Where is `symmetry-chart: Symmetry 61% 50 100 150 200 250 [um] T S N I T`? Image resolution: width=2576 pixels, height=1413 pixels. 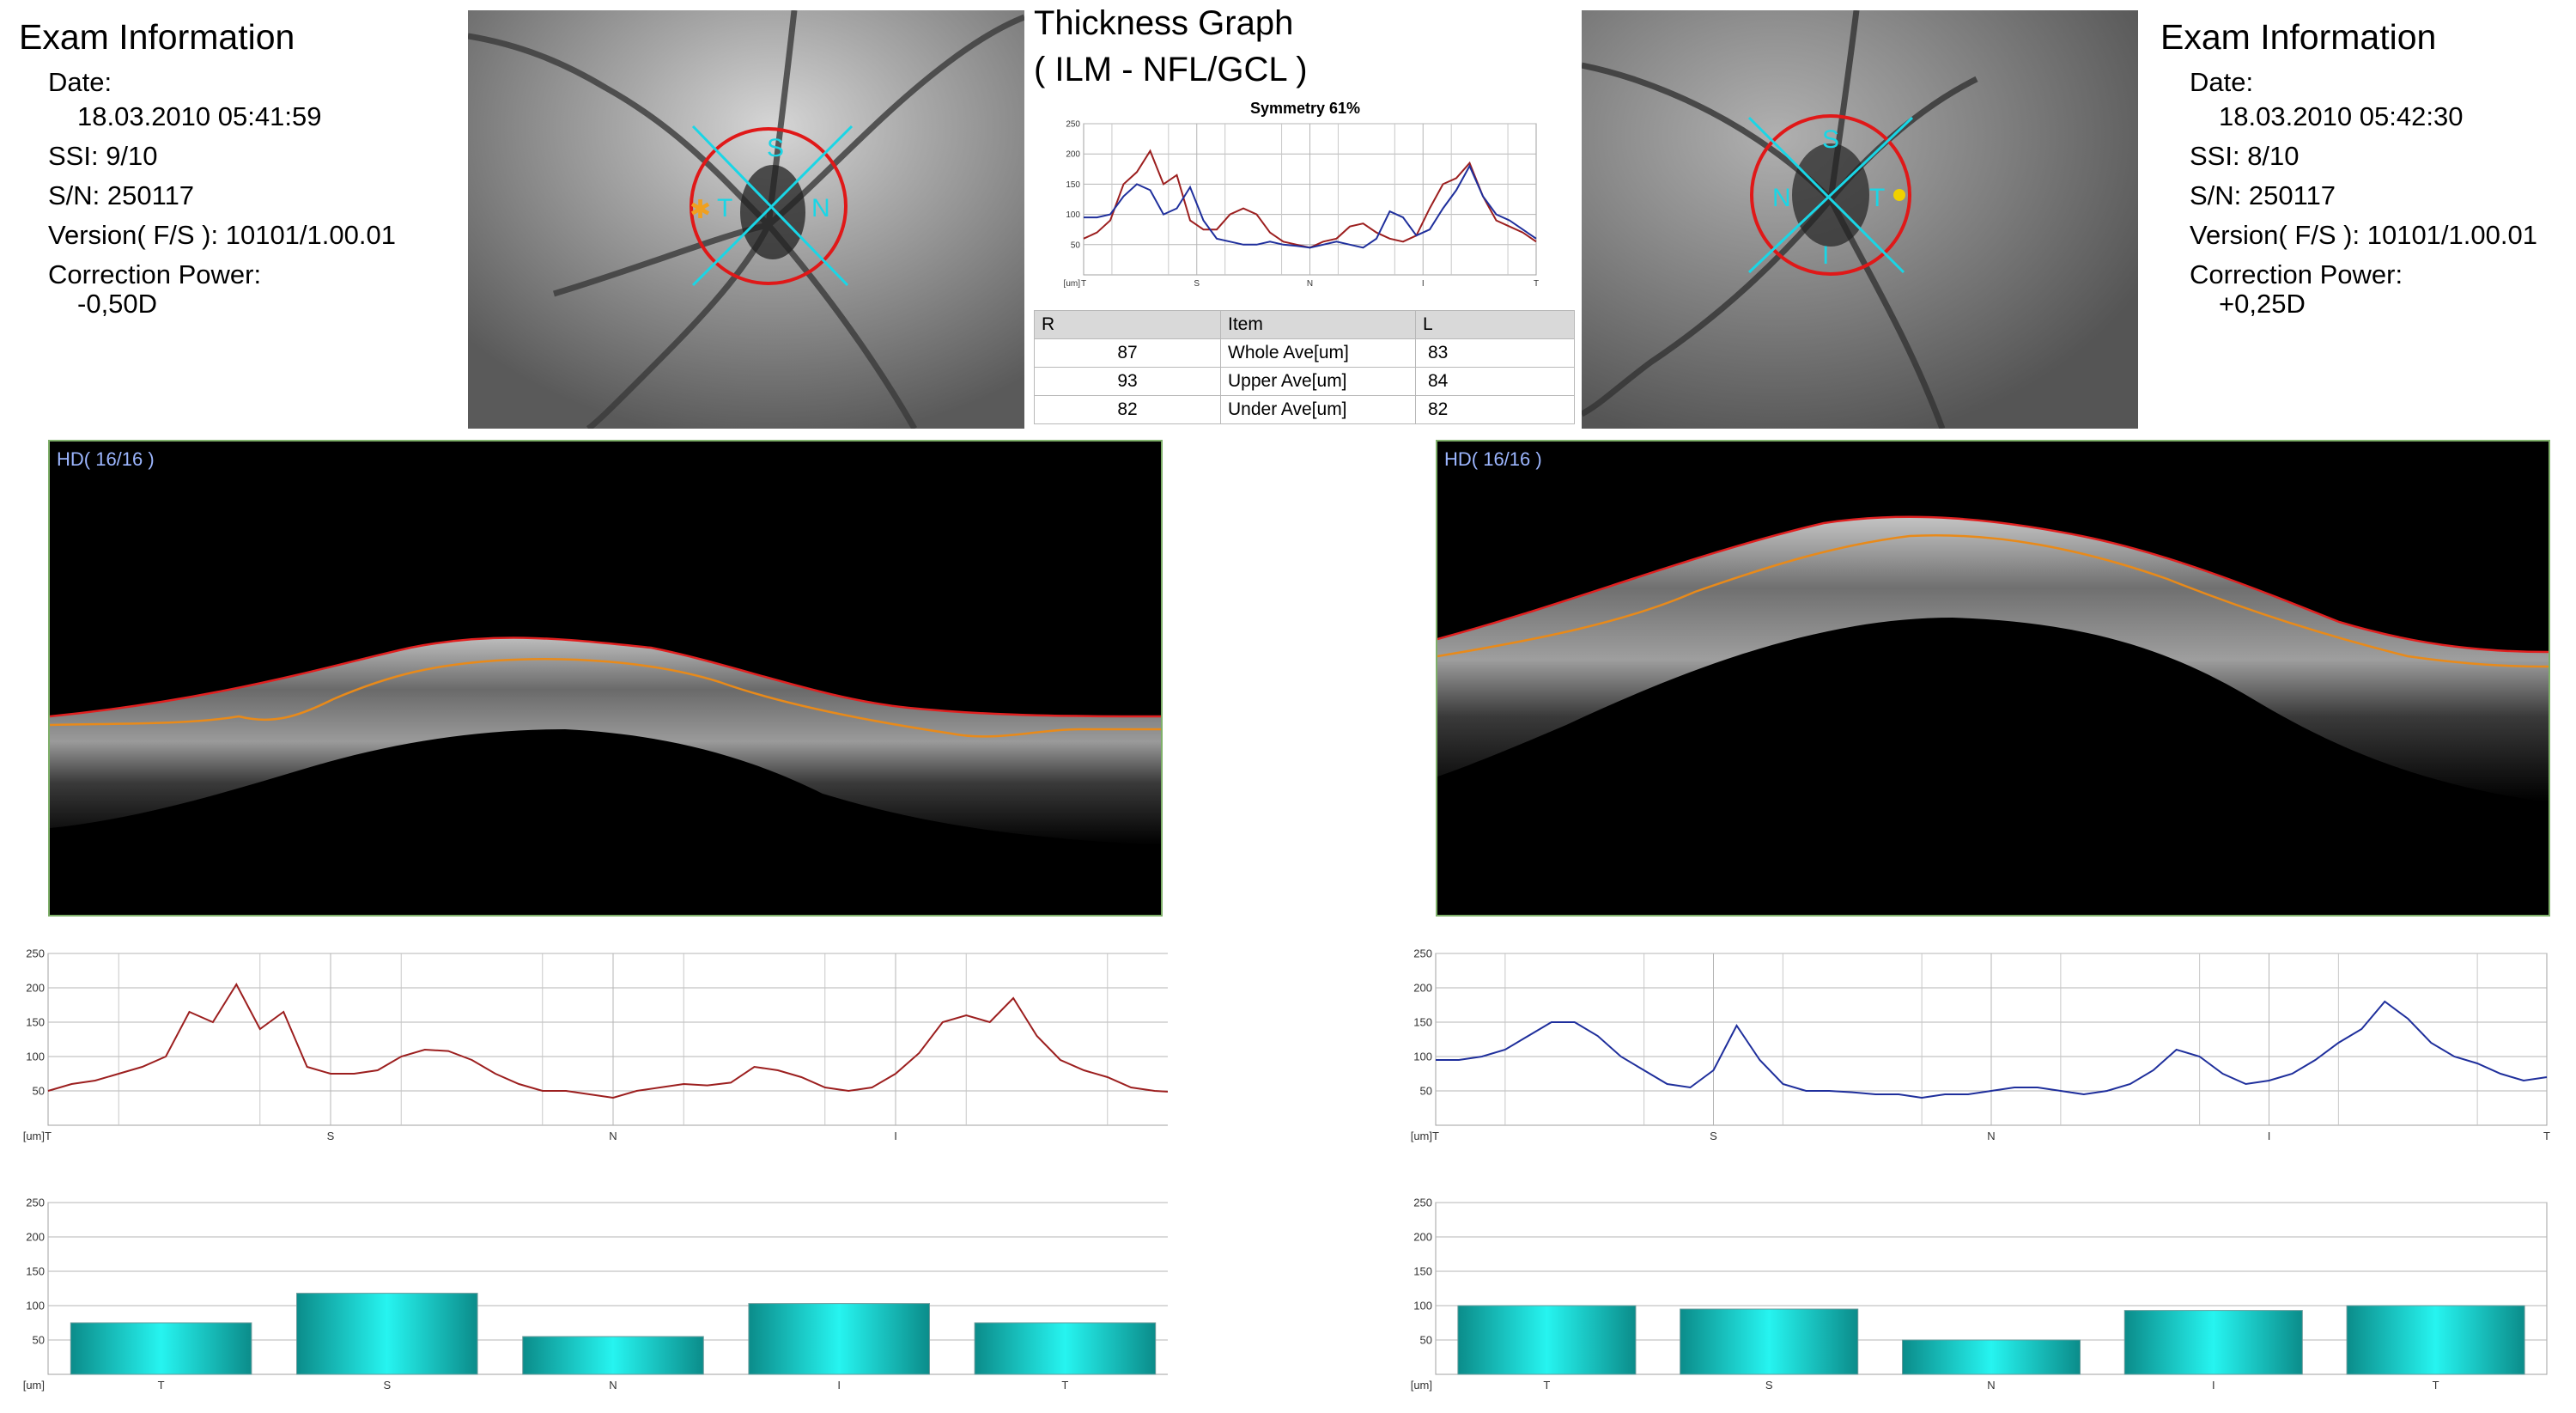
symmetry-chart: Symmetry 61% 50 100 150 200 250 [um] T S N I T is located at coordinates (1288, 194).